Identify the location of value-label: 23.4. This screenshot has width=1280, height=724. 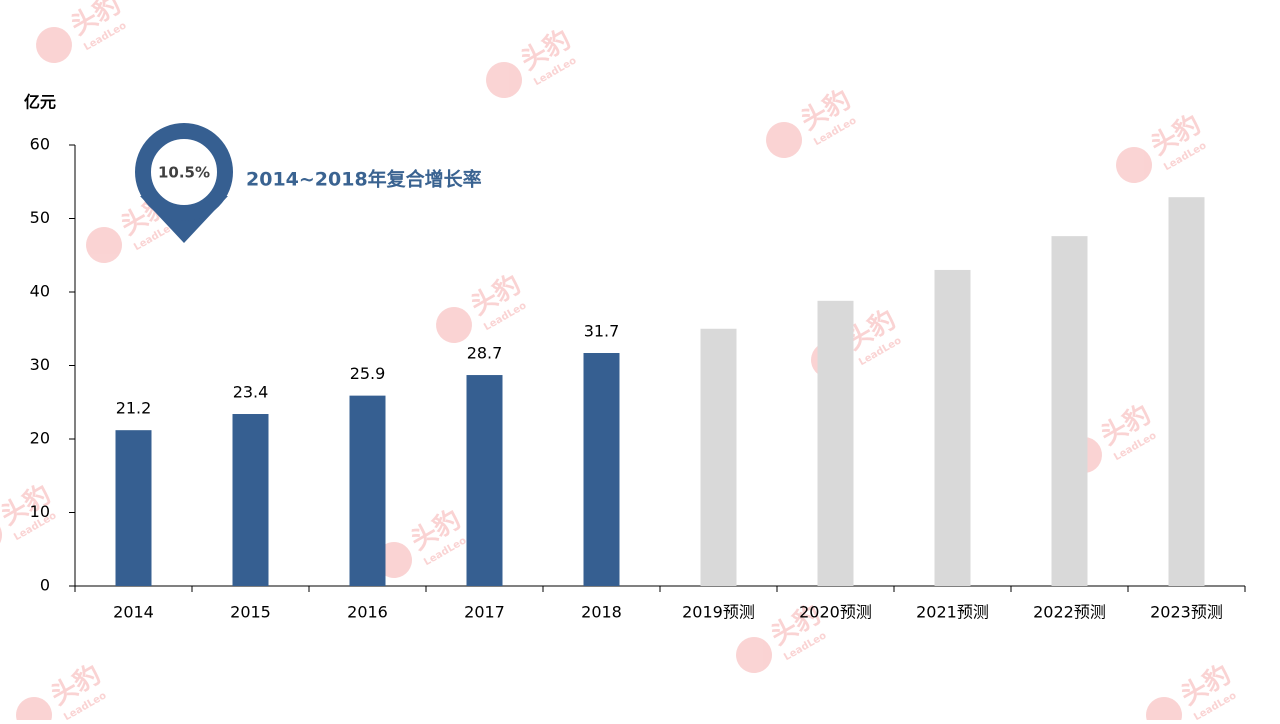
(251, 392).